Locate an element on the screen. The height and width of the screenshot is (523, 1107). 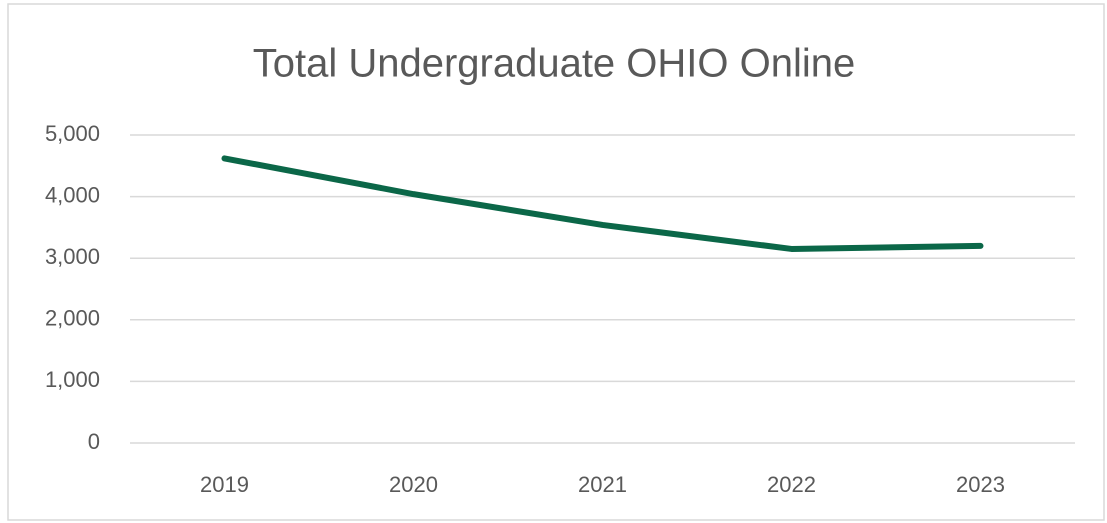
y-tick-label: 4,000 is located at coordinates (72, 194).